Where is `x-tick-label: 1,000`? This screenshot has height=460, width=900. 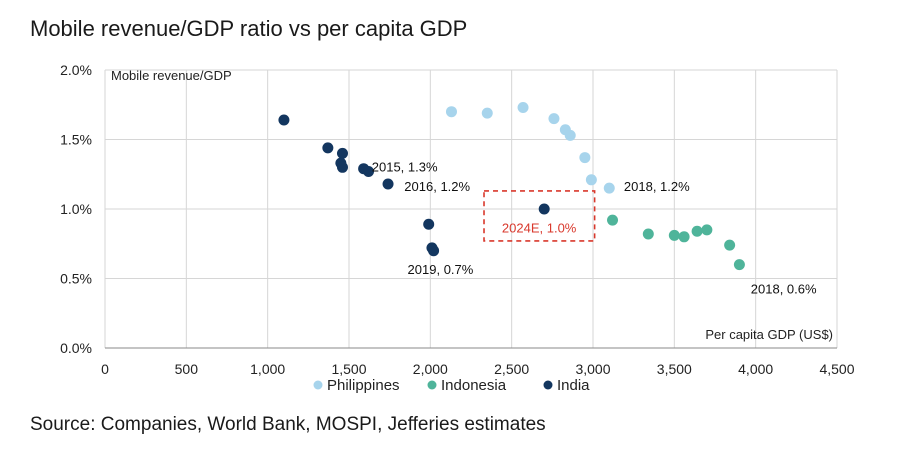
x-tick-label: 1,000 is located at coordinates (267, 369).